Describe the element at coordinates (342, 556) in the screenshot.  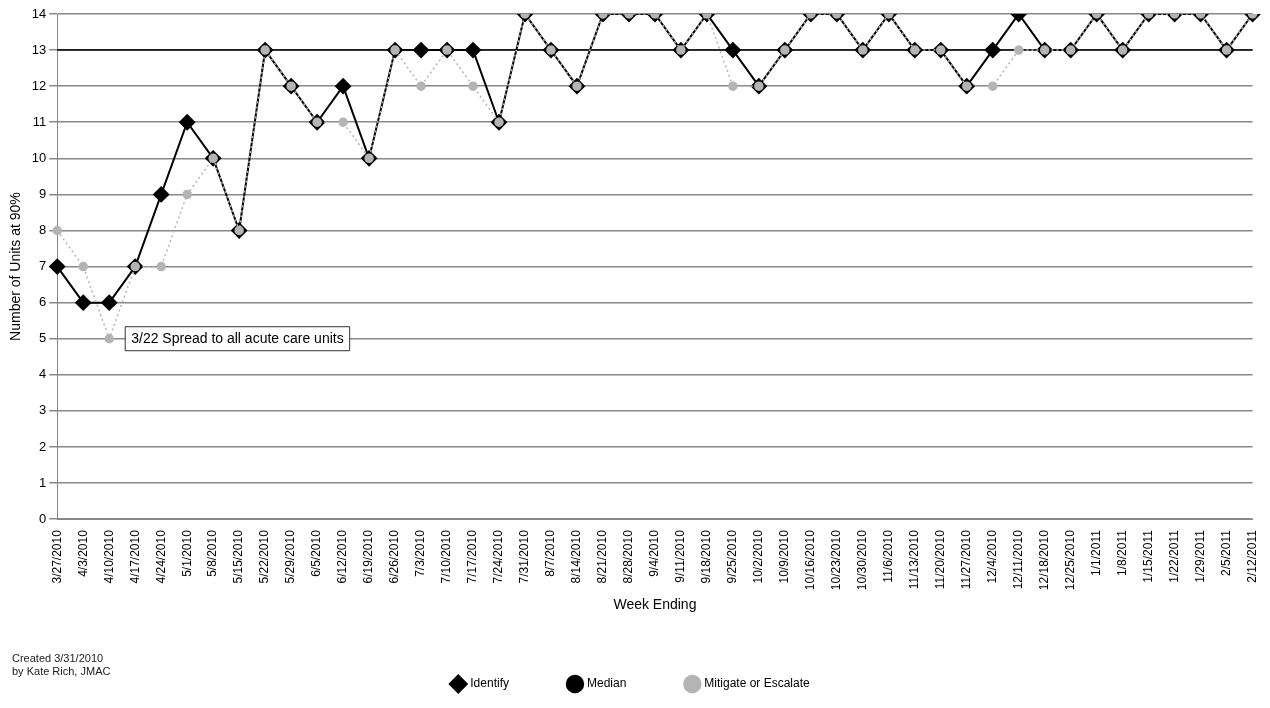
I see `x-tick-label: 6/12/2010` at that location.